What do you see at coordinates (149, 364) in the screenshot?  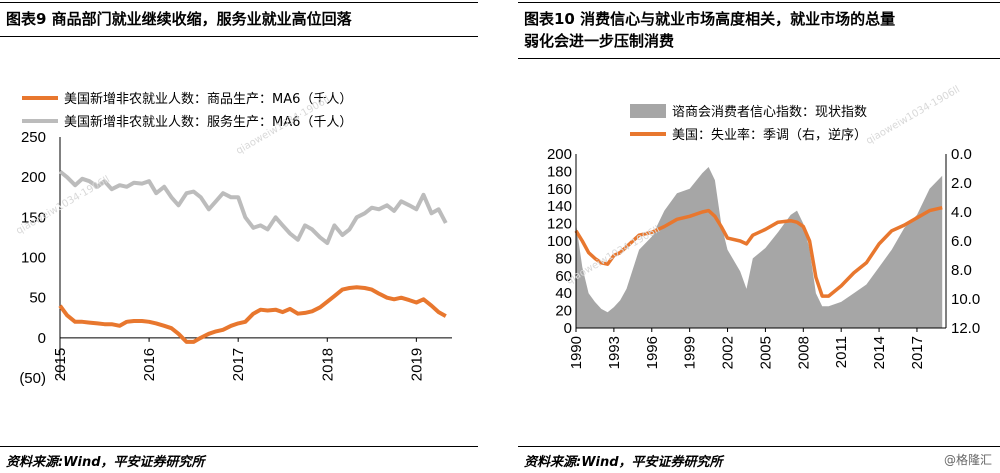 I see `x-tick-label: 2016` at bounding box center [149, 364].